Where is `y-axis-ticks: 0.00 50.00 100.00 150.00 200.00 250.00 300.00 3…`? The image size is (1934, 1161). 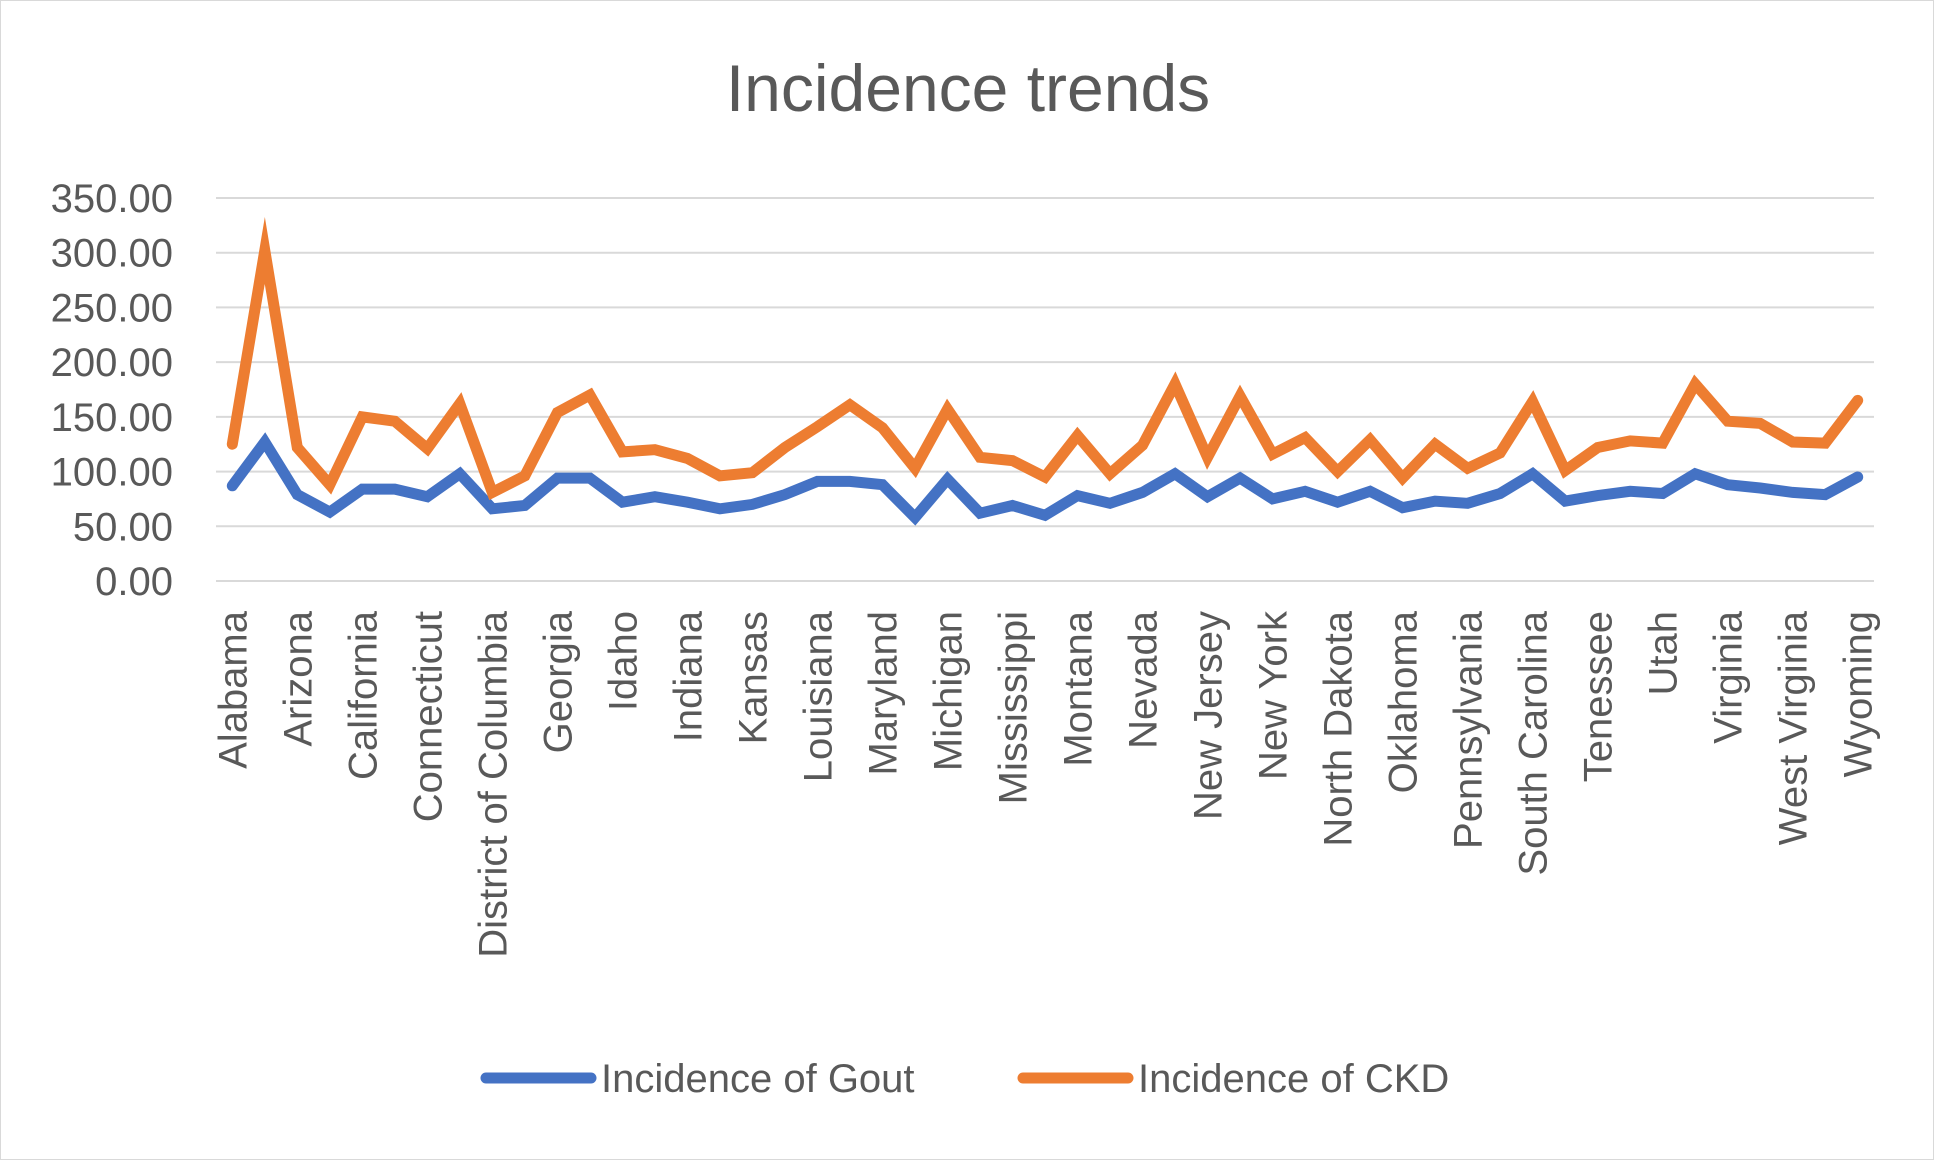 y-axis-ticks: 0.00 50.00 100.00 150.00 200.00 250.00 300.00 3… is located at coordinates (112, 390).